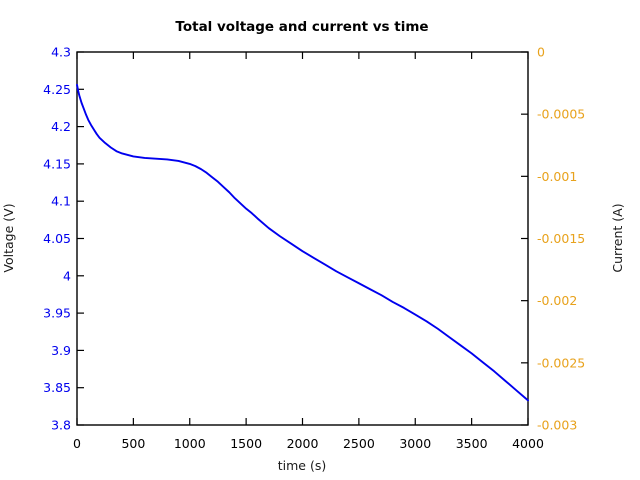  Describe the element at coordinates (57, 163) in the screenshot. I see `y-left-tick-label: 4.15` at that location.